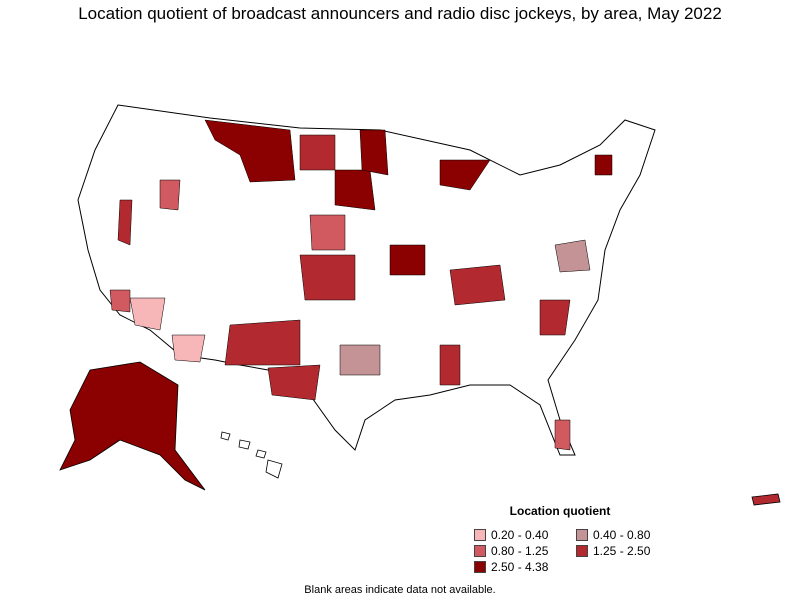 The width and height of the screenshot is (800, 600). Describe the element at coordinates (520, 535) in the screenshot. I see `legend-label: 0.20 - 0.40` at that location.